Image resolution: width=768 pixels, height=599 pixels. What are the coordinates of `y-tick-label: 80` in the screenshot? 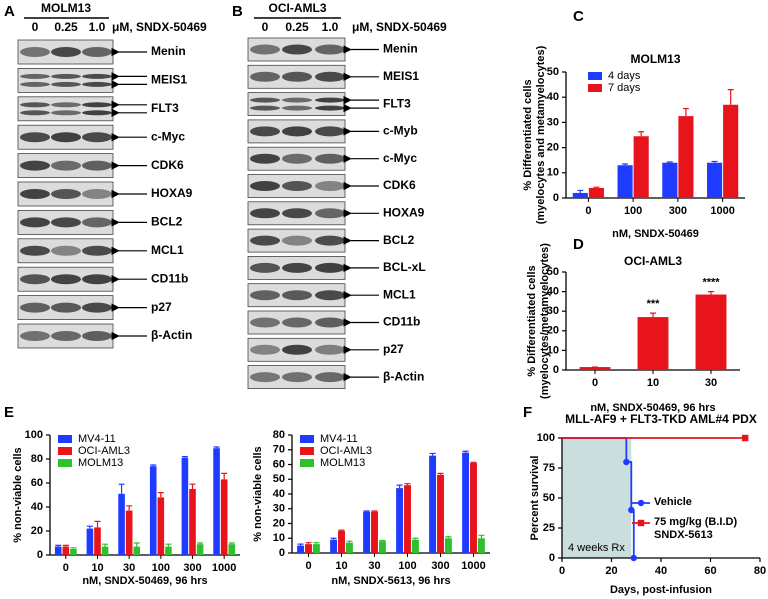 It's located at (279, 435).